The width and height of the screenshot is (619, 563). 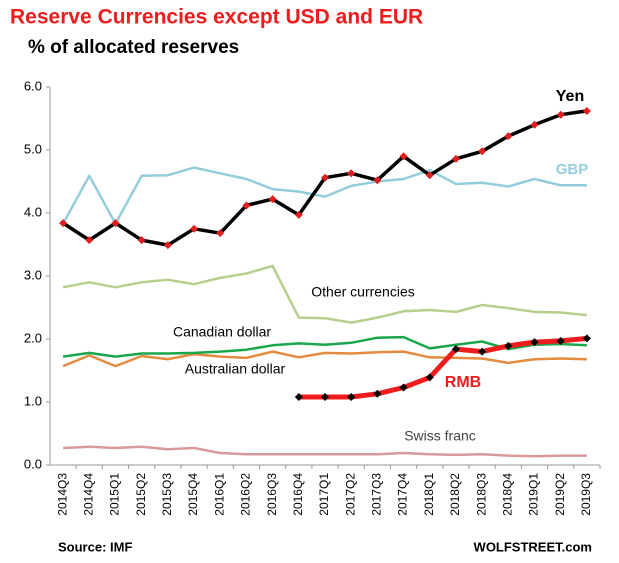 I want to click on y-tick-label: 2.0, so click(x=33, y=337).